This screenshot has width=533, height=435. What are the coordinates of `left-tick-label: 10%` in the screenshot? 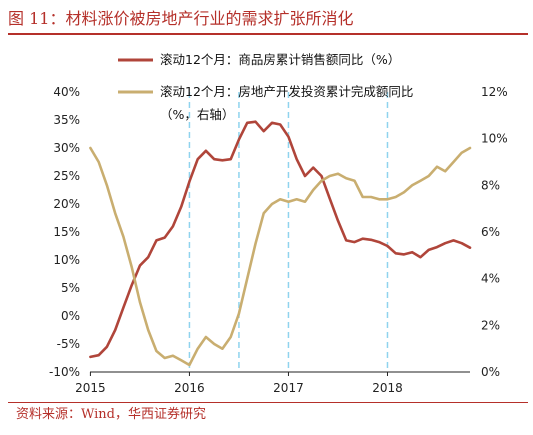 It's located at (66, 260).